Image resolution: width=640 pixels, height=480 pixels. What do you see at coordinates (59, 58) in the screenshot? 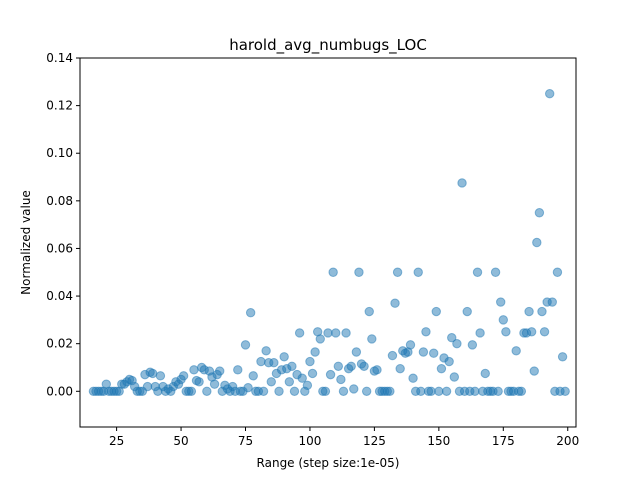
I see `y-tick-label: 0.14` at bounding box center [59, 58].